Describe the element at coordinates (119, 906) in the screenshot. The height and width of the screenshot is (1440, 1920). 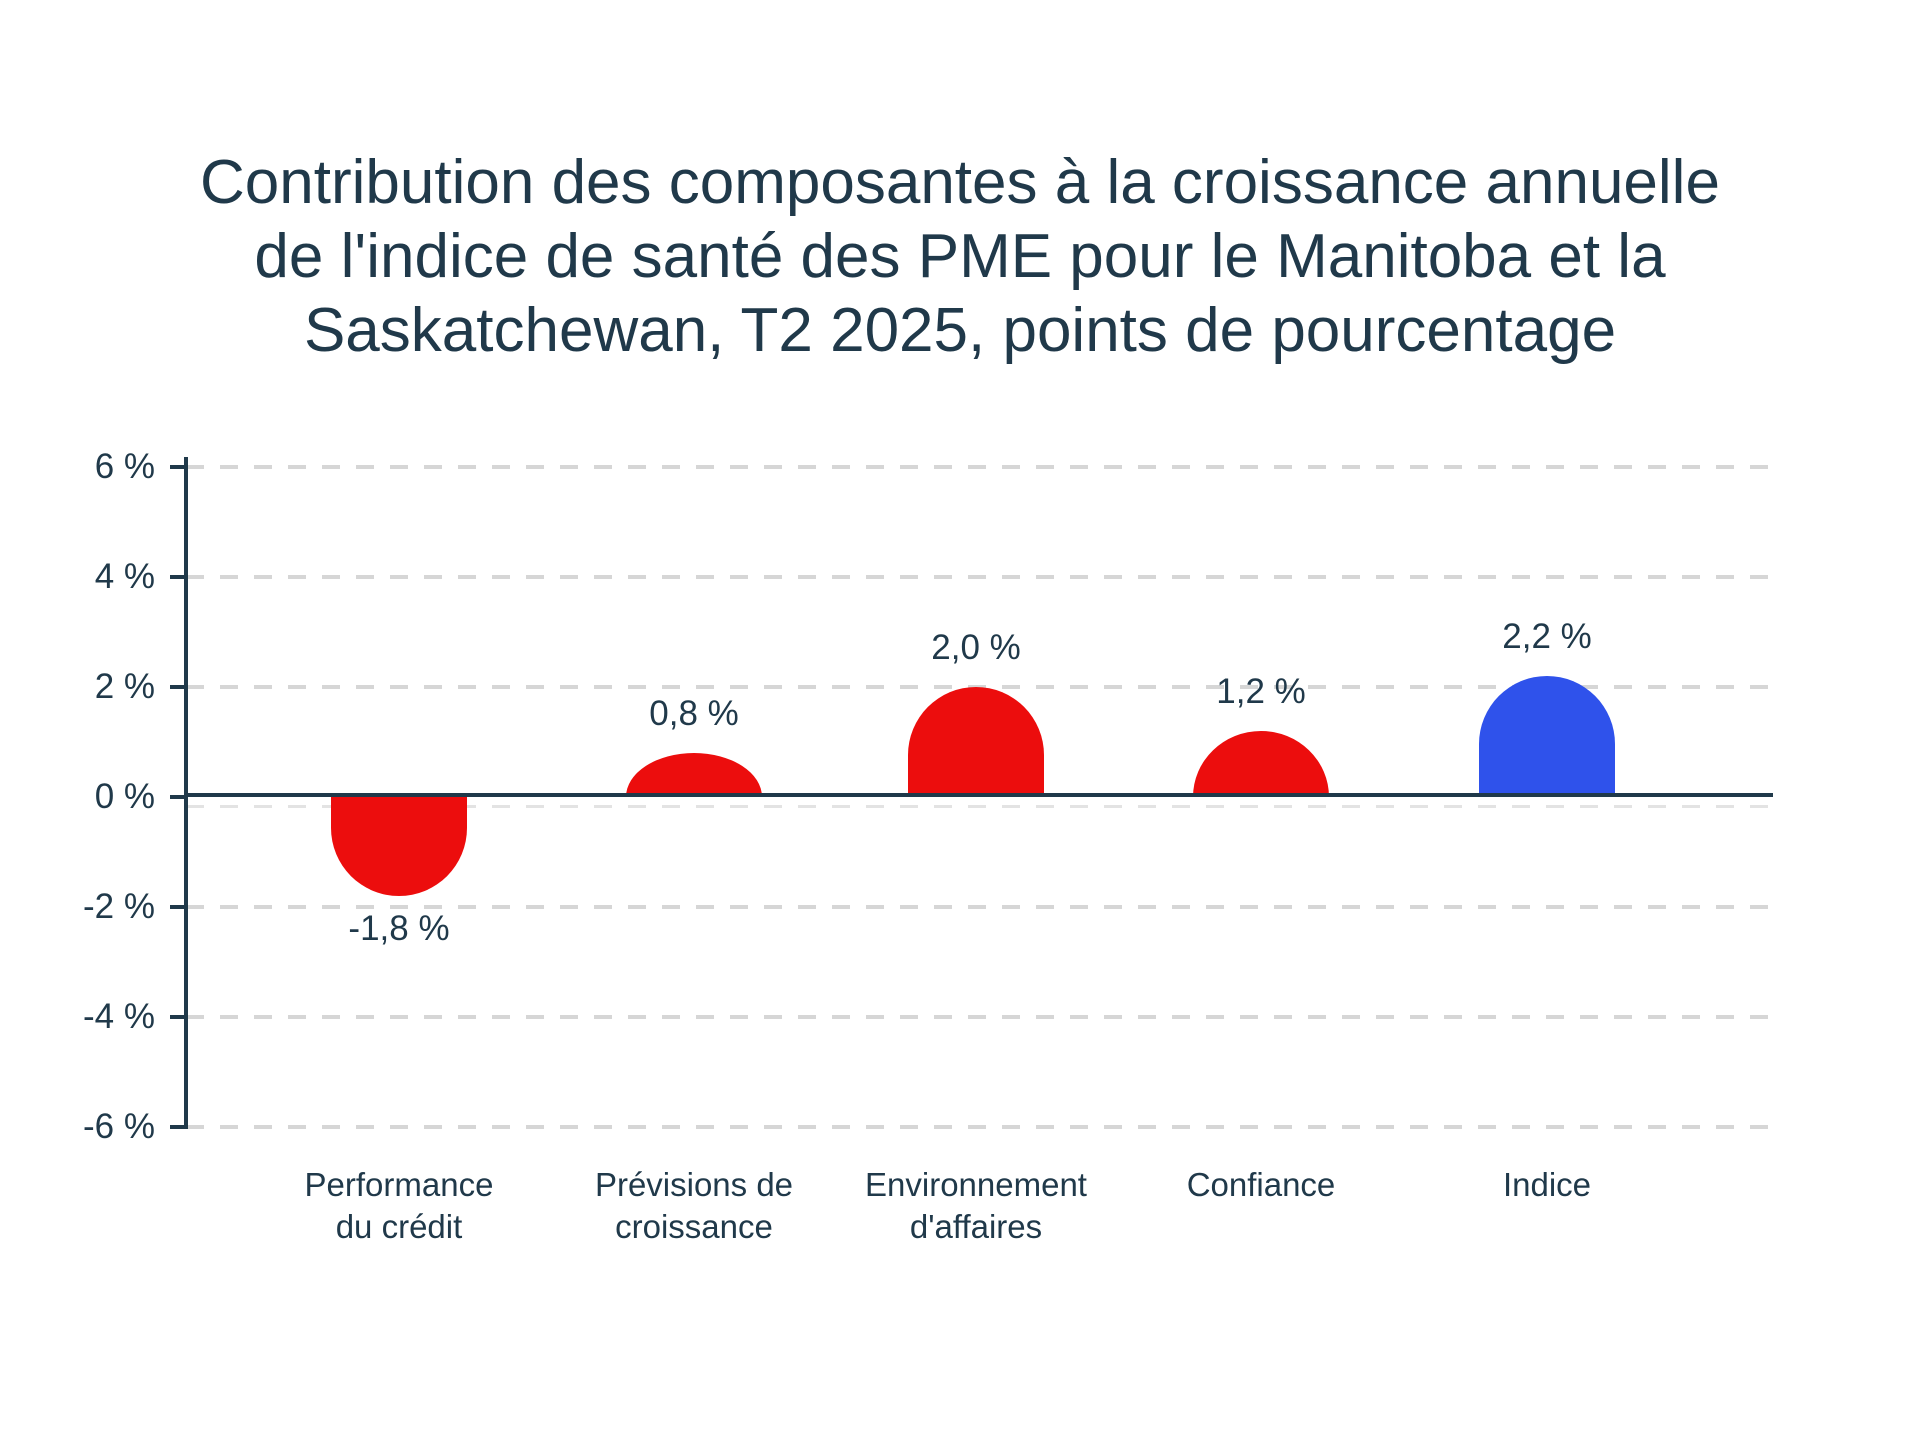
I see `y-tick-label: -2 %` at that location.